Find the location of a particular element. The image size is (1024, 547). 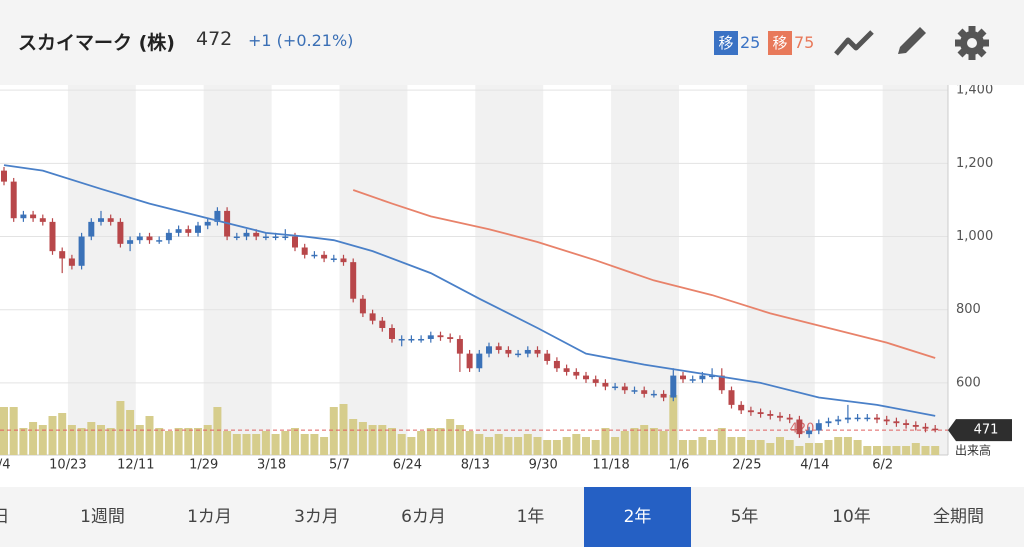

x-tick-label: 4/14 is located at coordinates (814, 465).